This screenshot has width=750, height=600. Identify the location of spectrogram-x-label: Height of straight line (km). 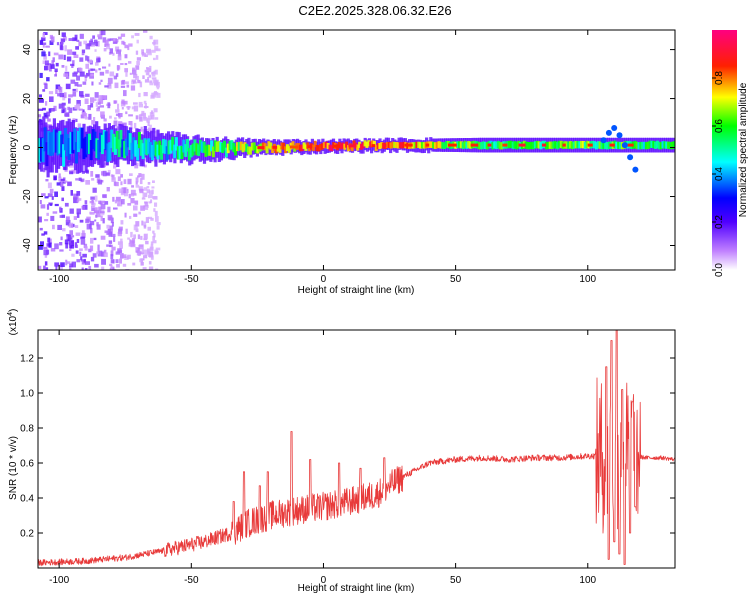
(356, 290).